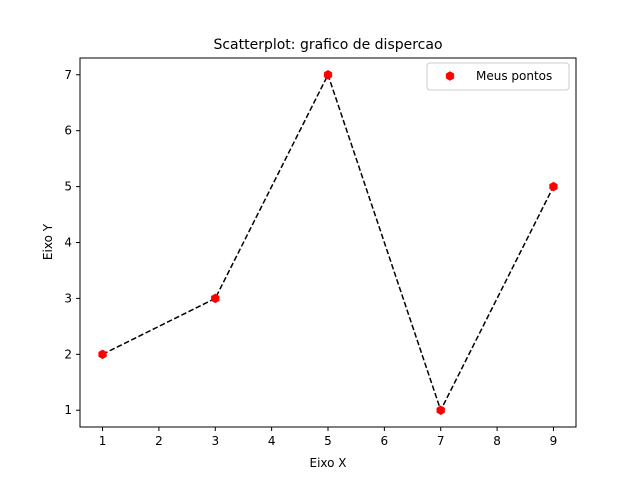 The image size is (640, 480). I want to click on legend-marker-hexagon, so click(450, 76).